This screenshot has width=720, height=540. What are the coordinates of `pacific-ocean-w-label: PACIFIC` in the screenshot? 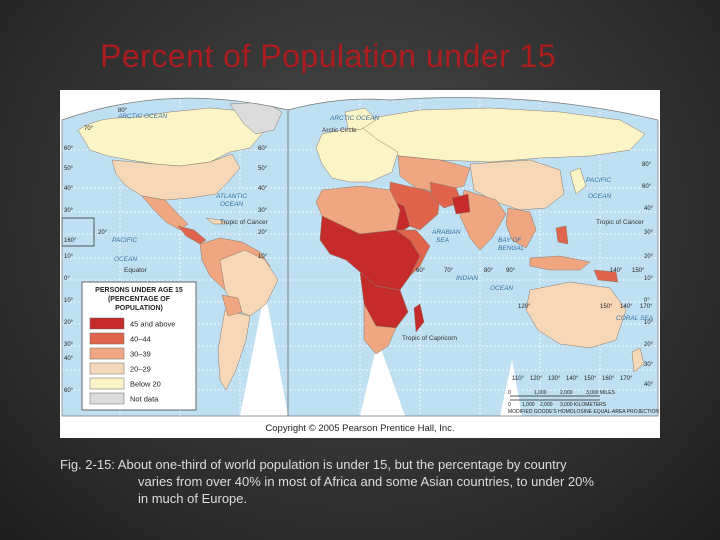 It's located at (124, 240).